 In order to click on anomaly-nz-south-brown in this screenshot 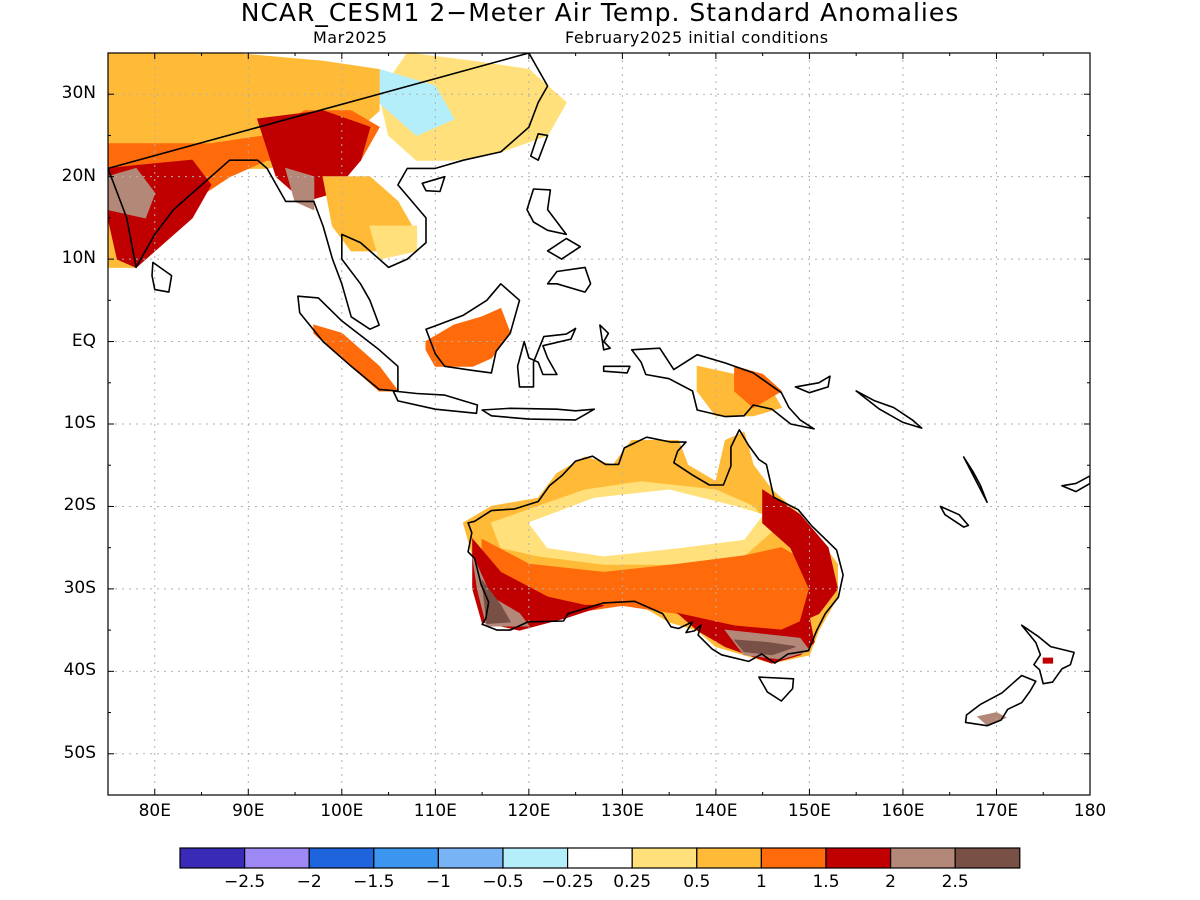, I will do `click(991, 719)`.